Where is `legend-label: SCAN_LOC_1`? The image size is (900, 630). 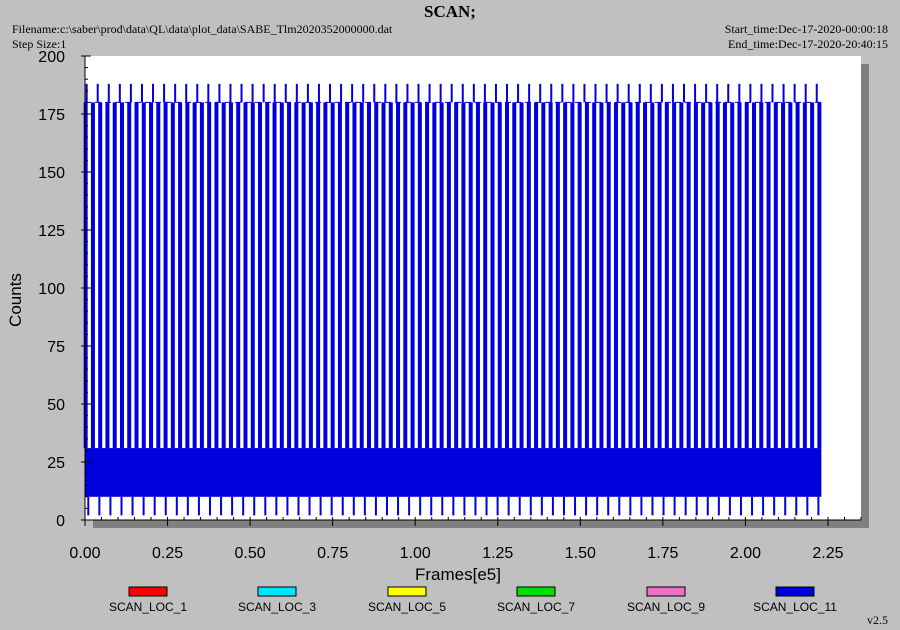 legend-label: SCAN_LOC_1 is located at coordinates (148, 607).